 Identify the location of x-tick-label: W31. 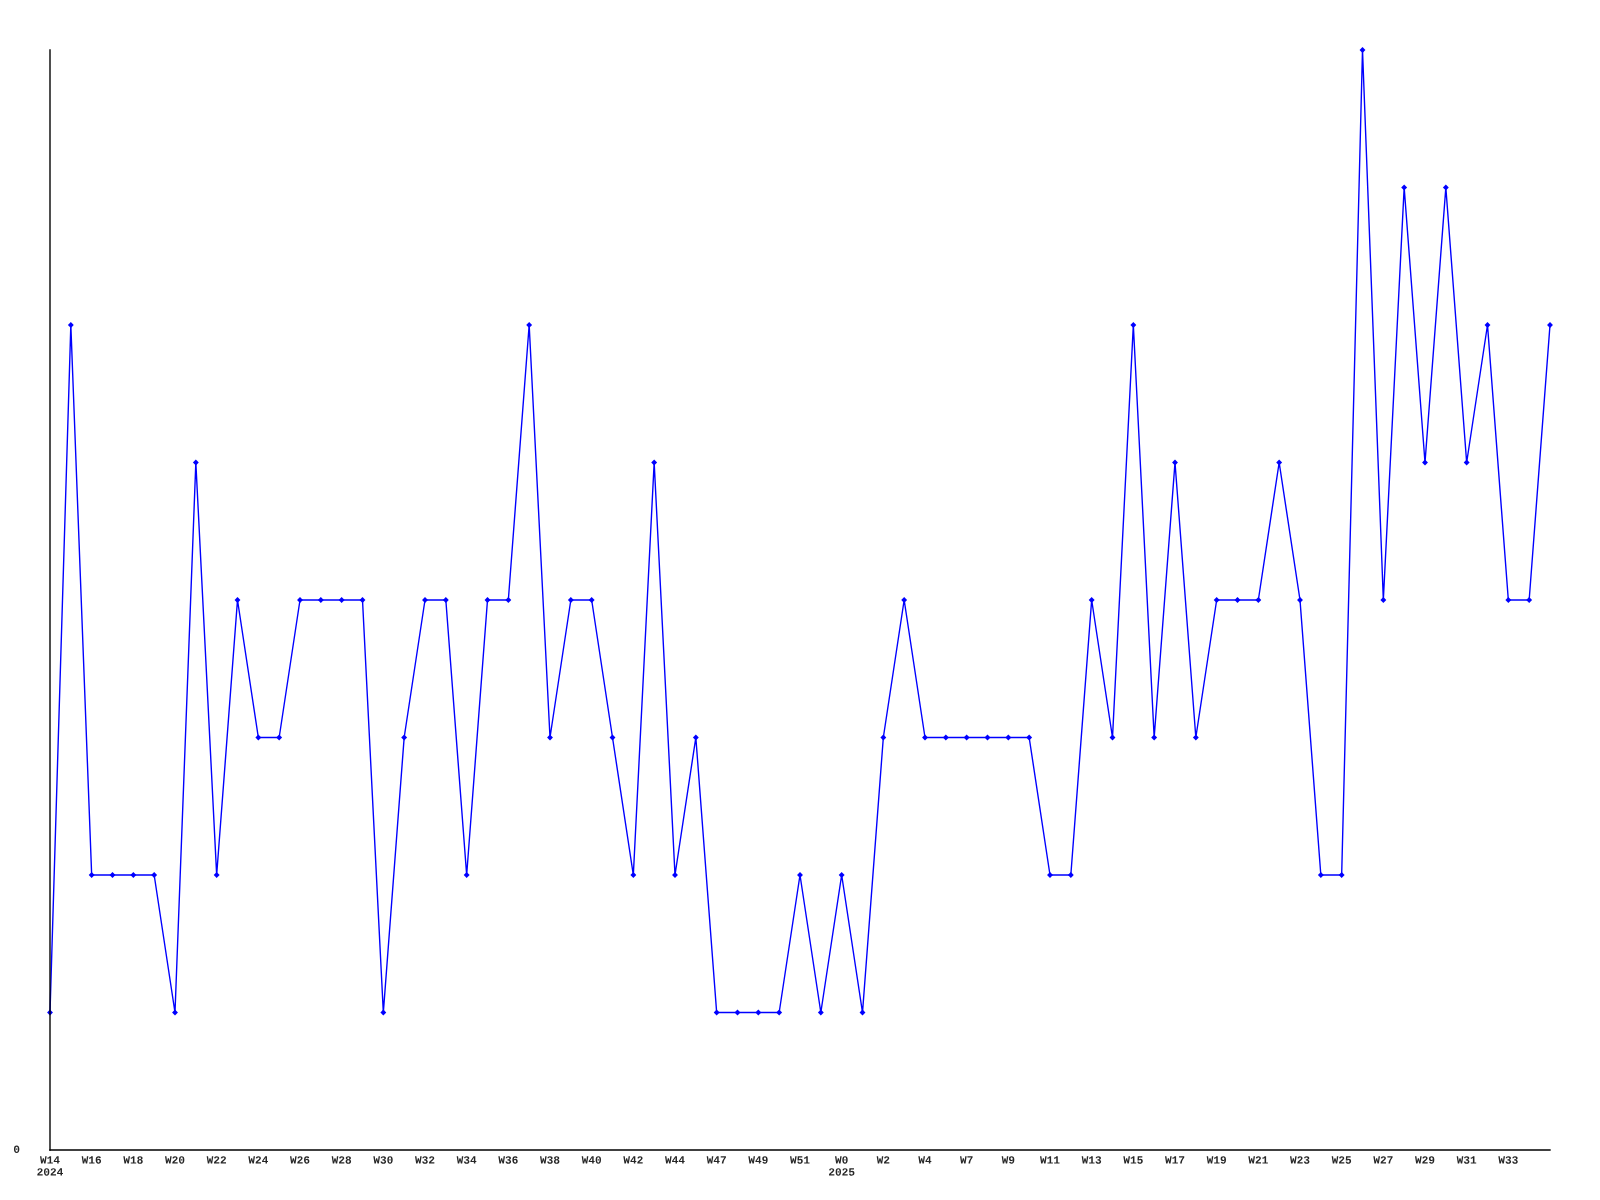
(1466, 1160).